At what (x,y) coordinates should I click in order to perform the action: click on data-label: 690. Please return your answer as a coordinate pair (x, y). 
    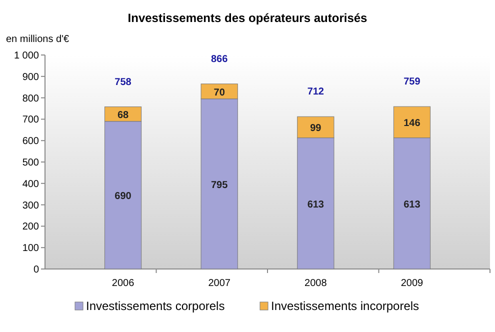
    Looking at the image, I should click on (123, 196).